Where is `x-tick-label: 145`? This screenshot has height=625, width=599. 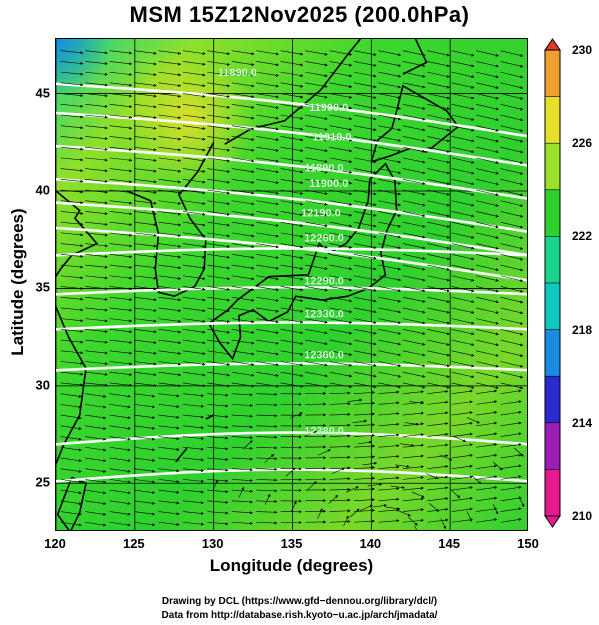 x-tick-label: 145 is located at coordinates (449, 543).